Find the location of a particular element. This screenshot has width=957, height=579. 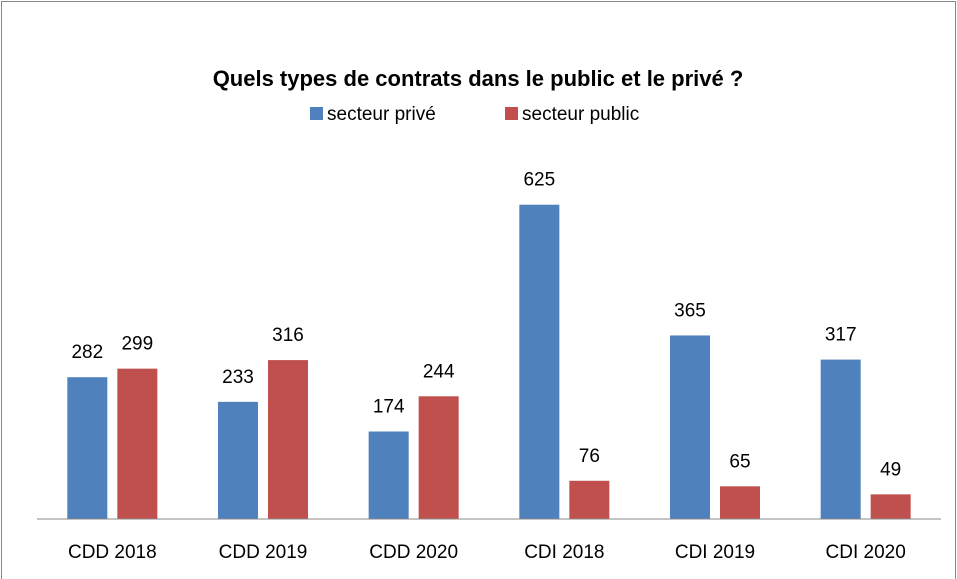

legend-label: secteur public is located at coordinates (580, 114).